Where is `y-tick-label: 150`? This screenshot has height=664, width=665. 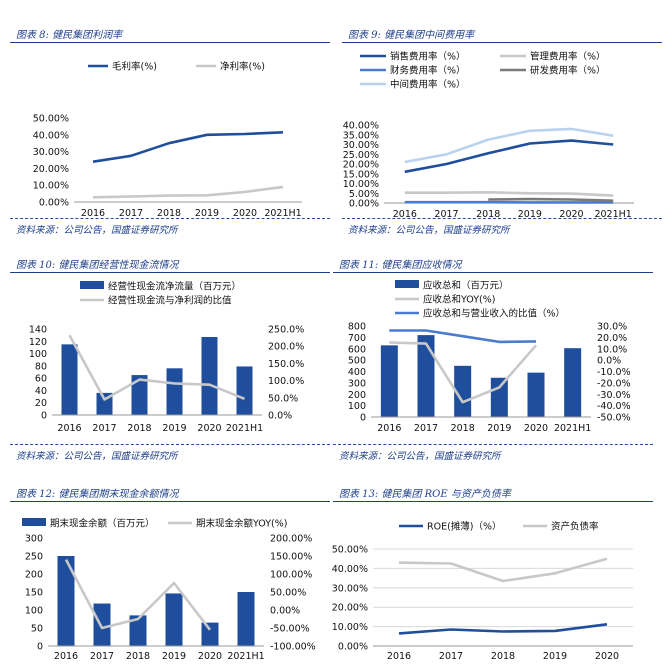
y-tick-label: 150 is located at coordinates (34, 593).